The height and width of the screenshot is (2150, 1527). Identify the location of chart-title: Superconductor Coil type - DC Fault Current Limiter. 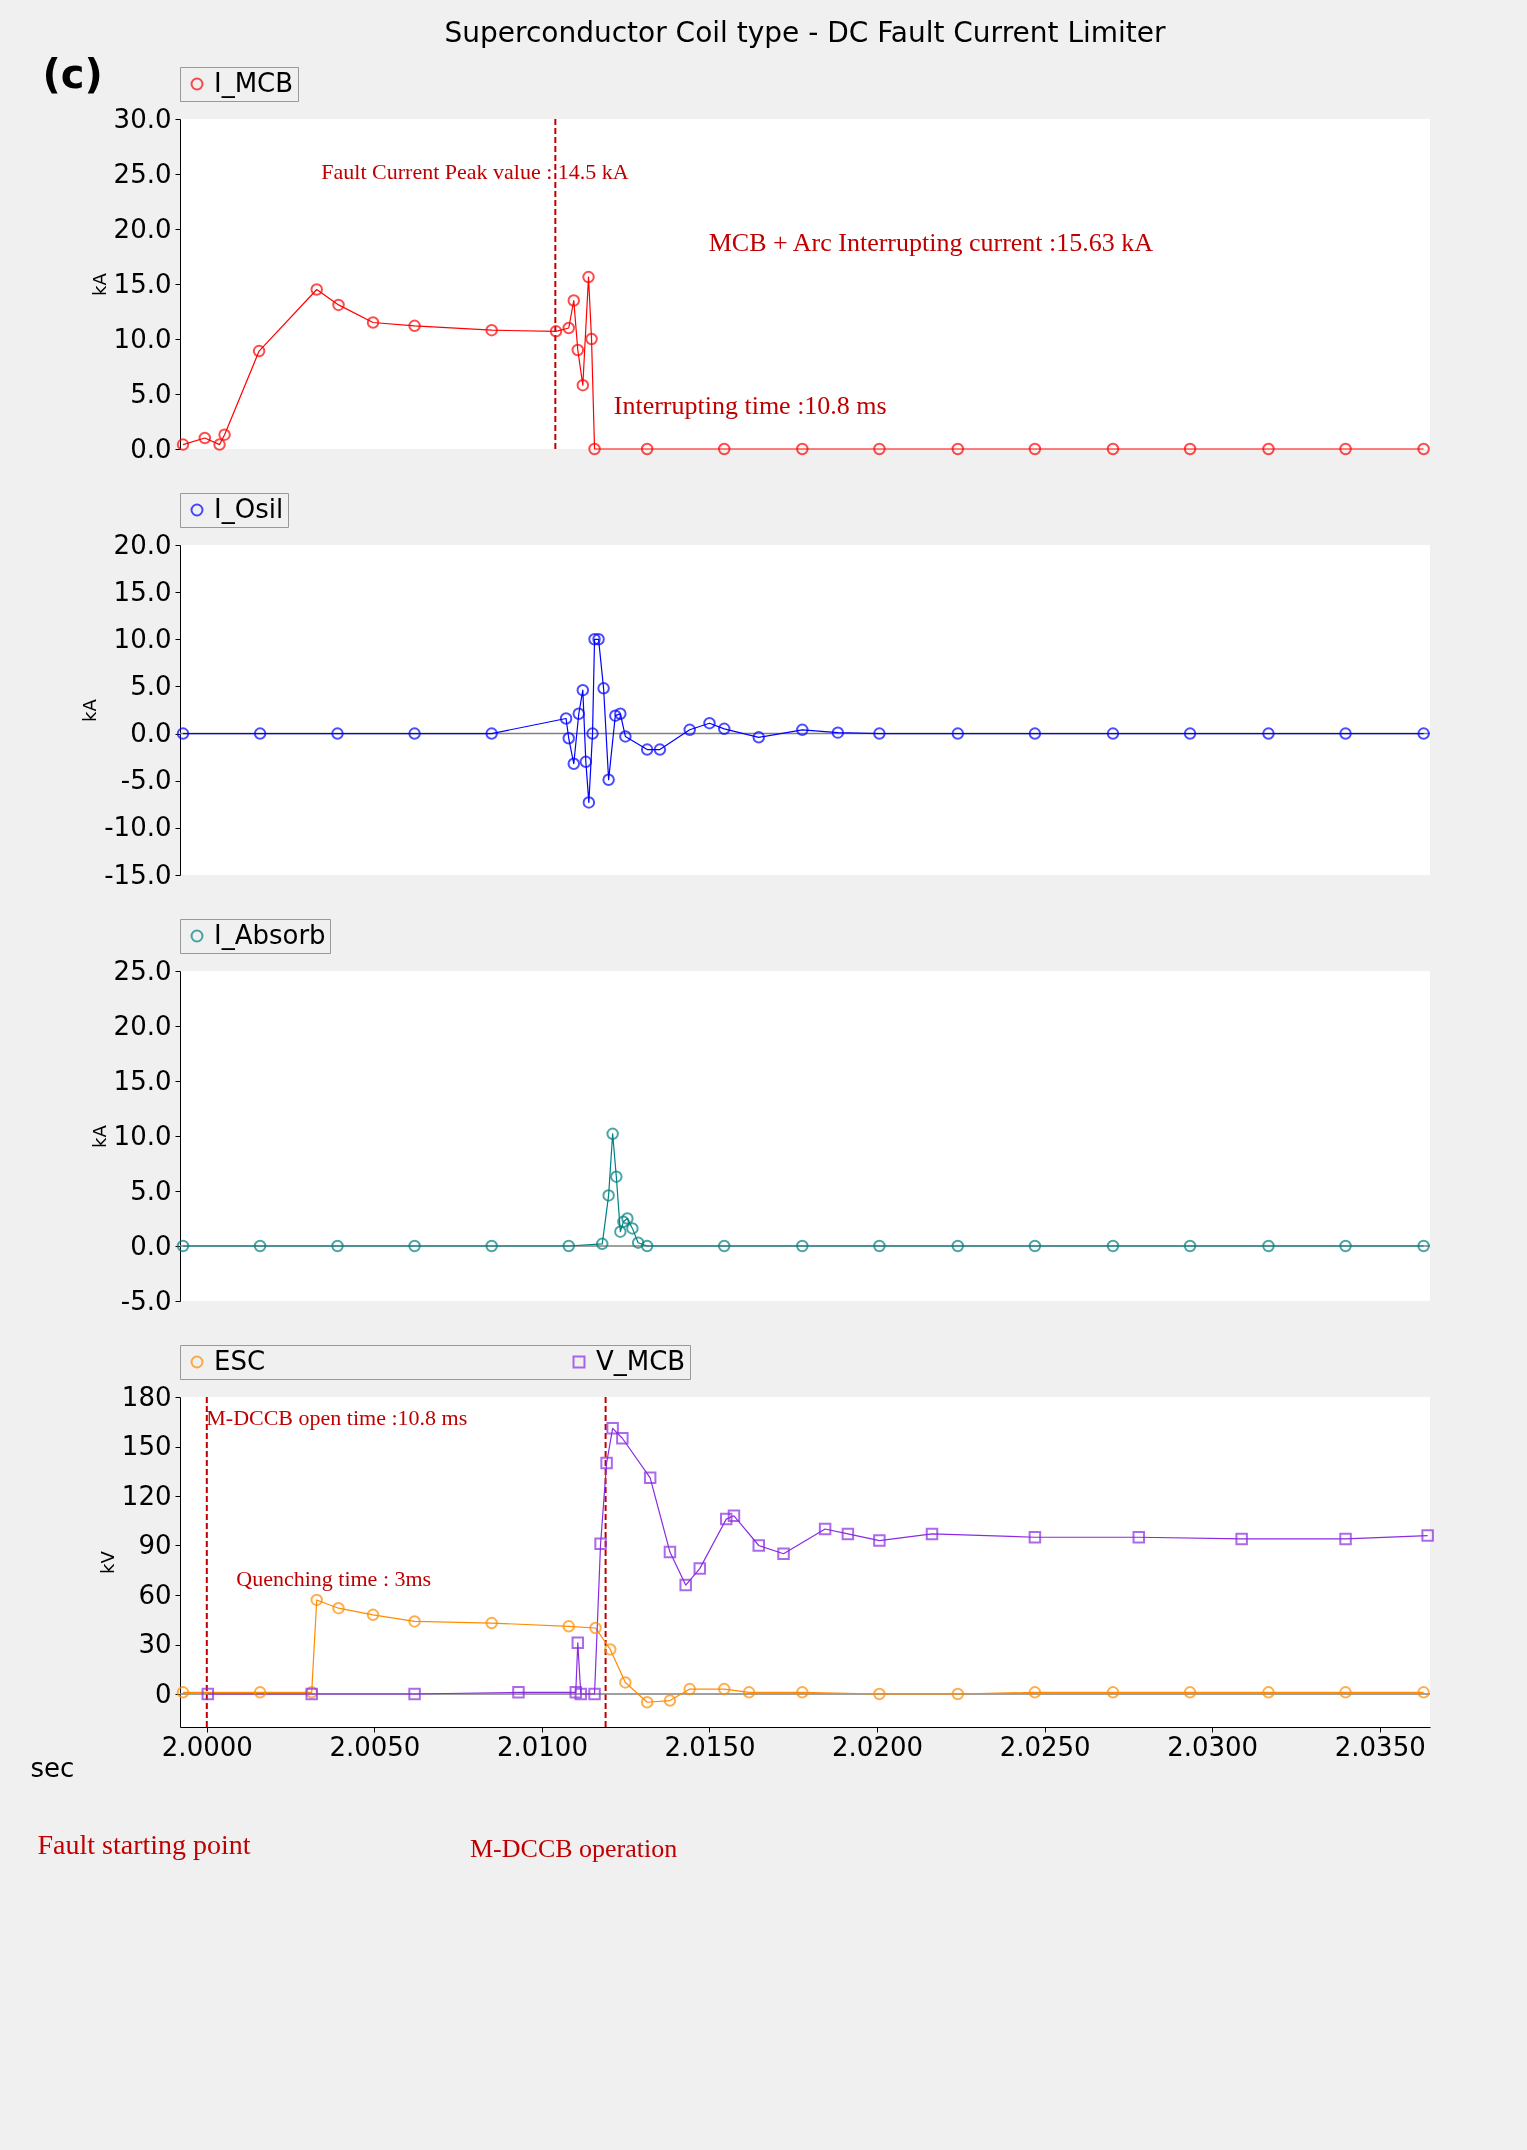
(805, 33).